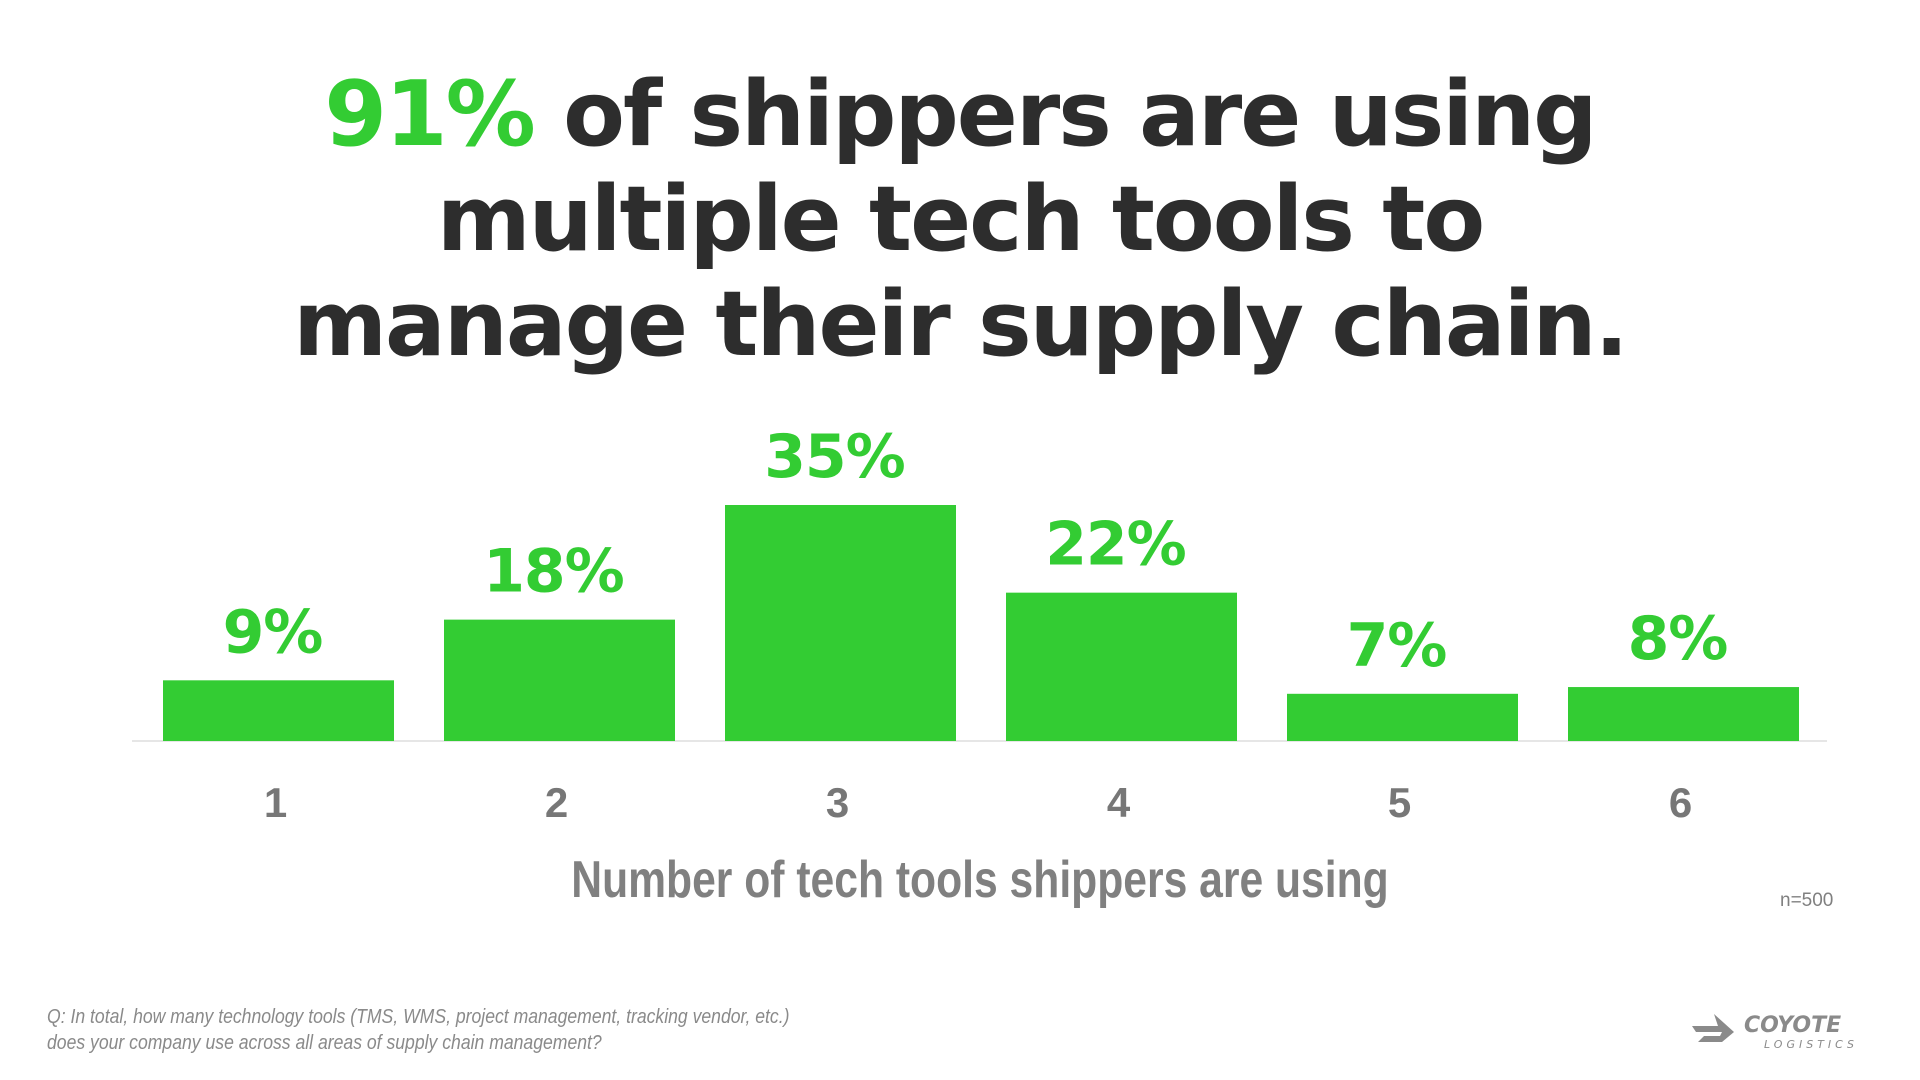 The width and height of the screenshot is (1920, 1080). What do you see at coordinates (980, 880) in the screenshot?
I see `x-axis-title: Number of tech tools shippers are using` at bounding box center [980, 880].